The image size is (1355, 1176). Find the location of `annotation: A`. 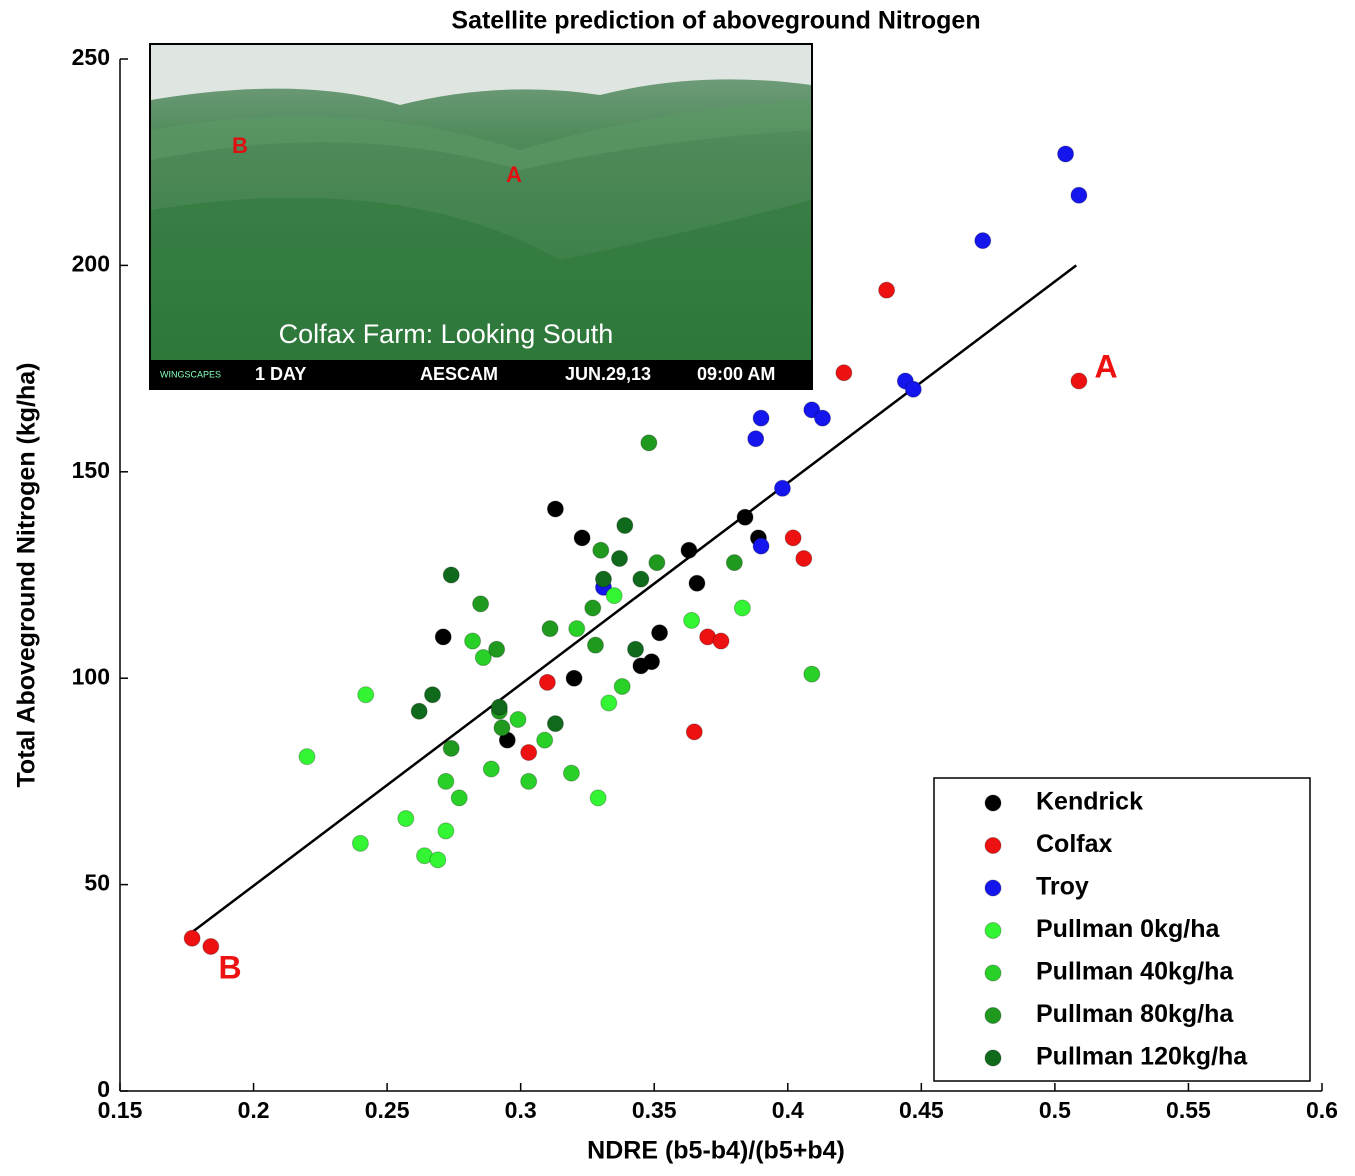

annotation: A is located at coordinates (1105, 366).